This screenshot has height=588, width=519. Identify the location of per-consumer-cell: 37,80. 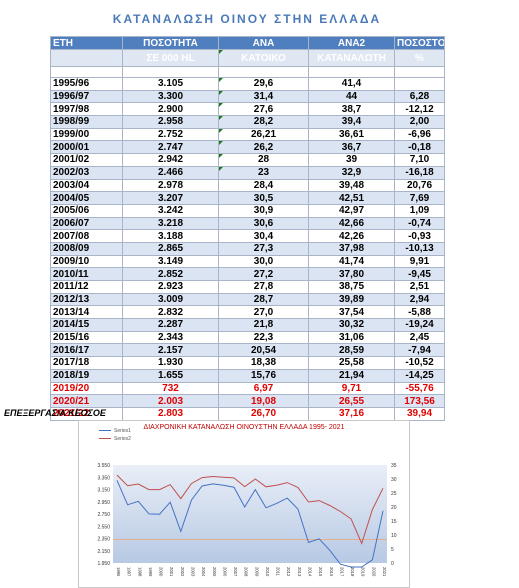
(351, 274).